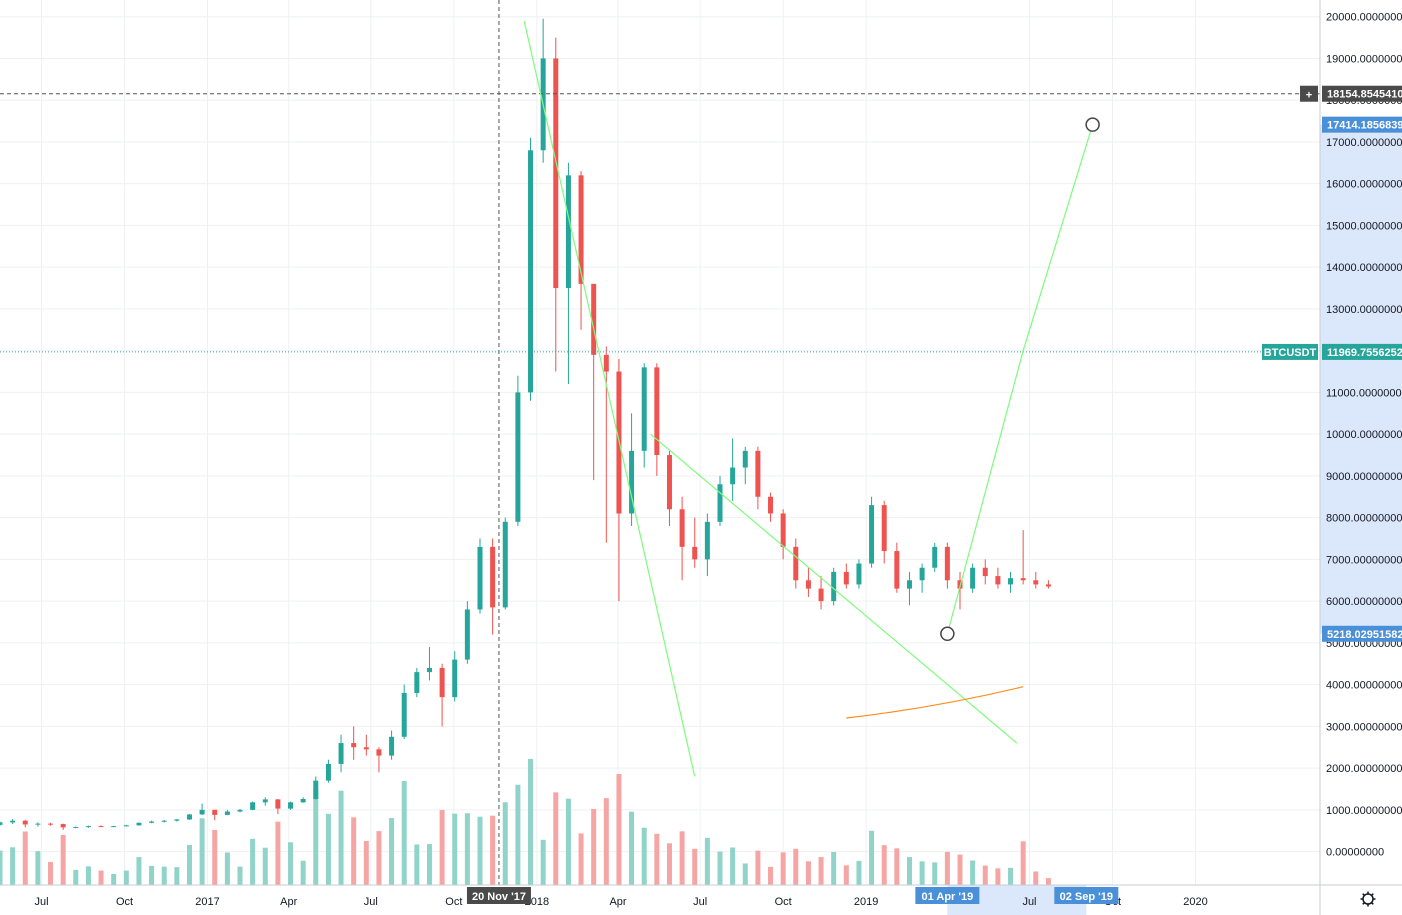 This screenshot has width=1402, height=915. Describe the element at coordinates (947, 634) in the screenshot. I see `anchor-point` at that location.